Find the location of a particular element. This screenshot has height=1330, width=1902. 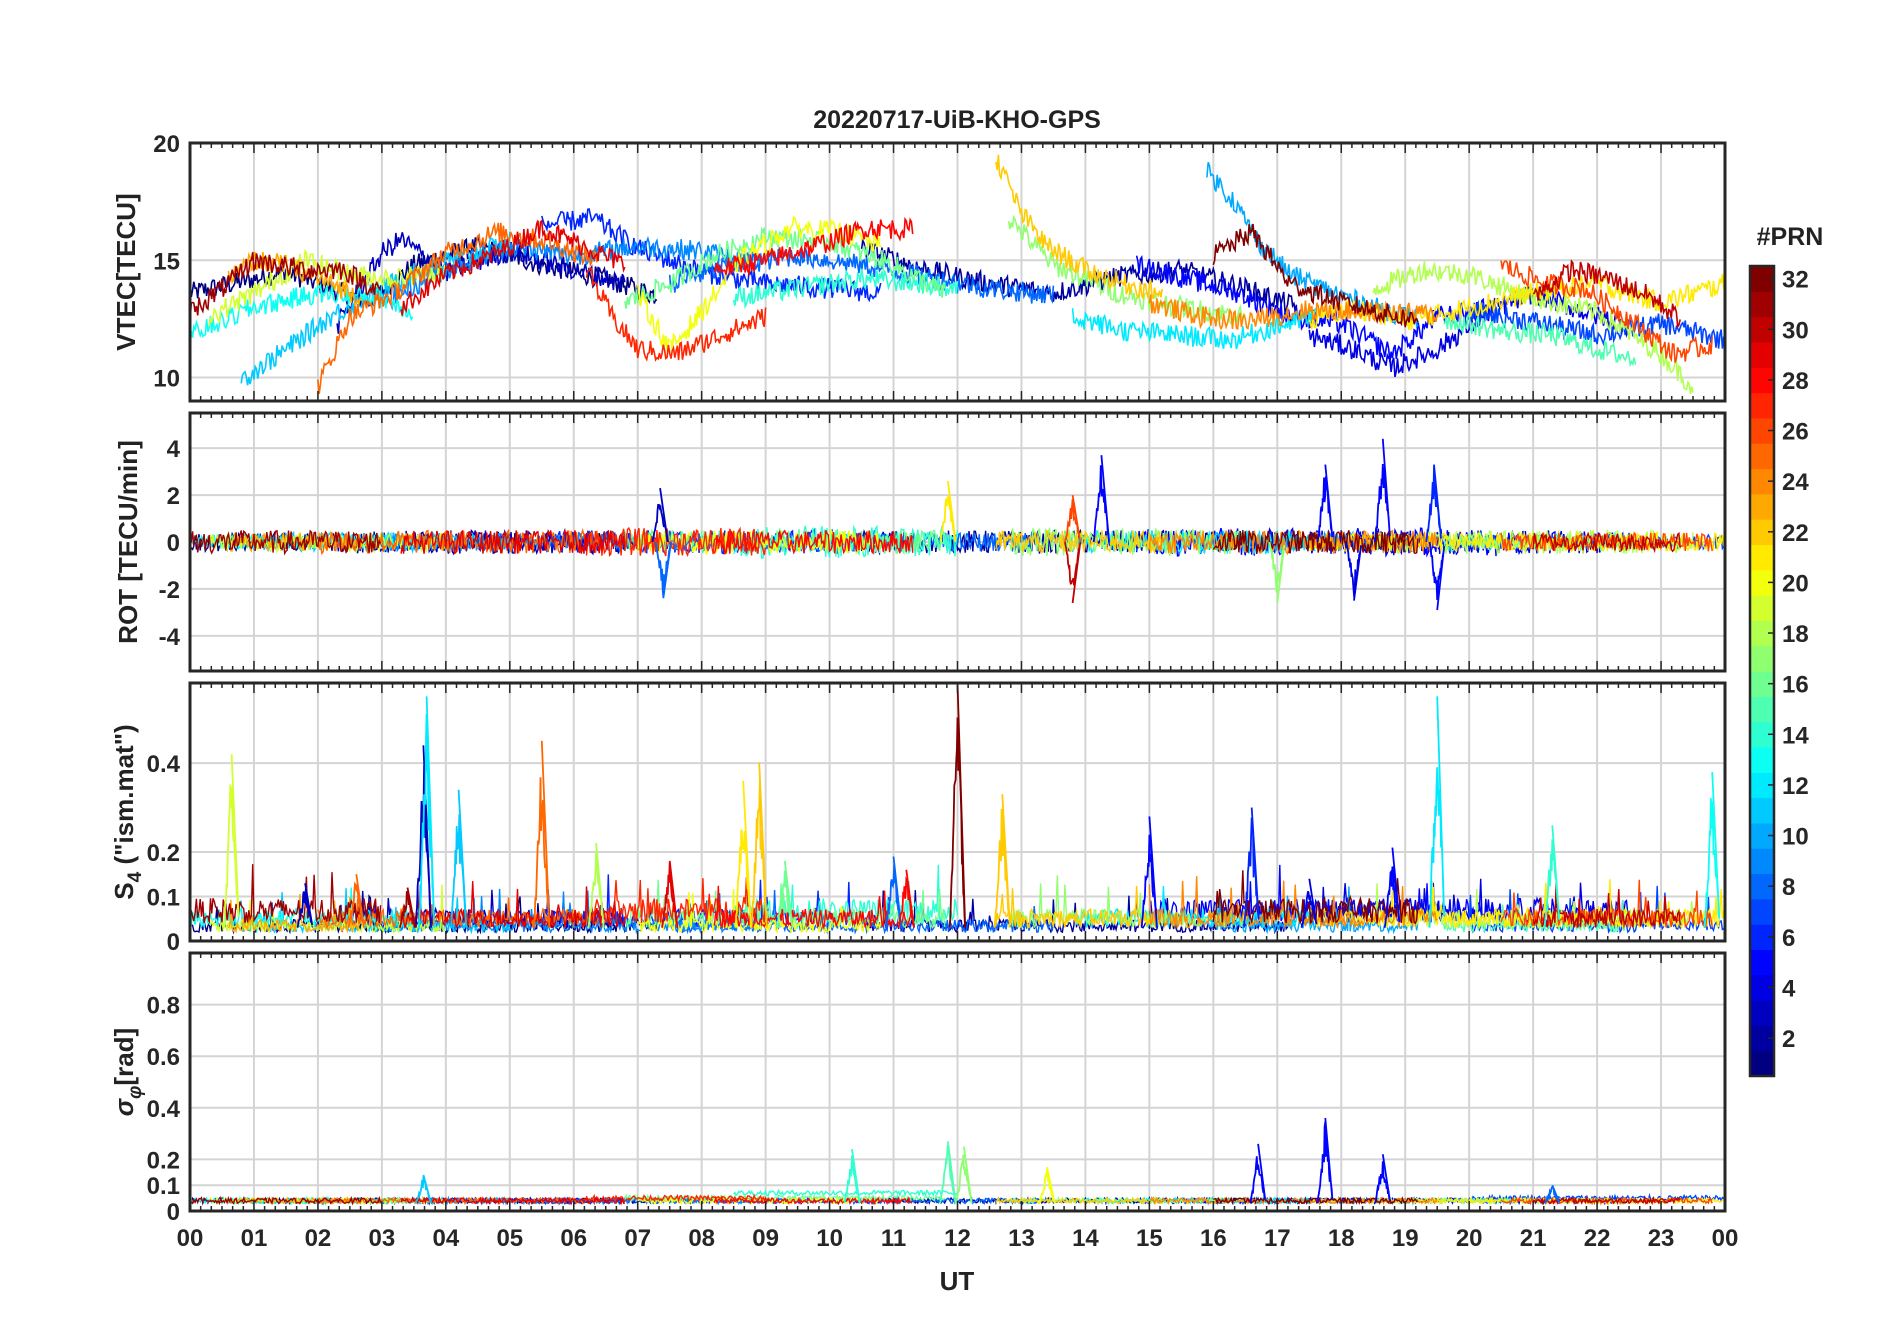

colorbar-tick-label: 4 is located at coordinates (1789, 988).